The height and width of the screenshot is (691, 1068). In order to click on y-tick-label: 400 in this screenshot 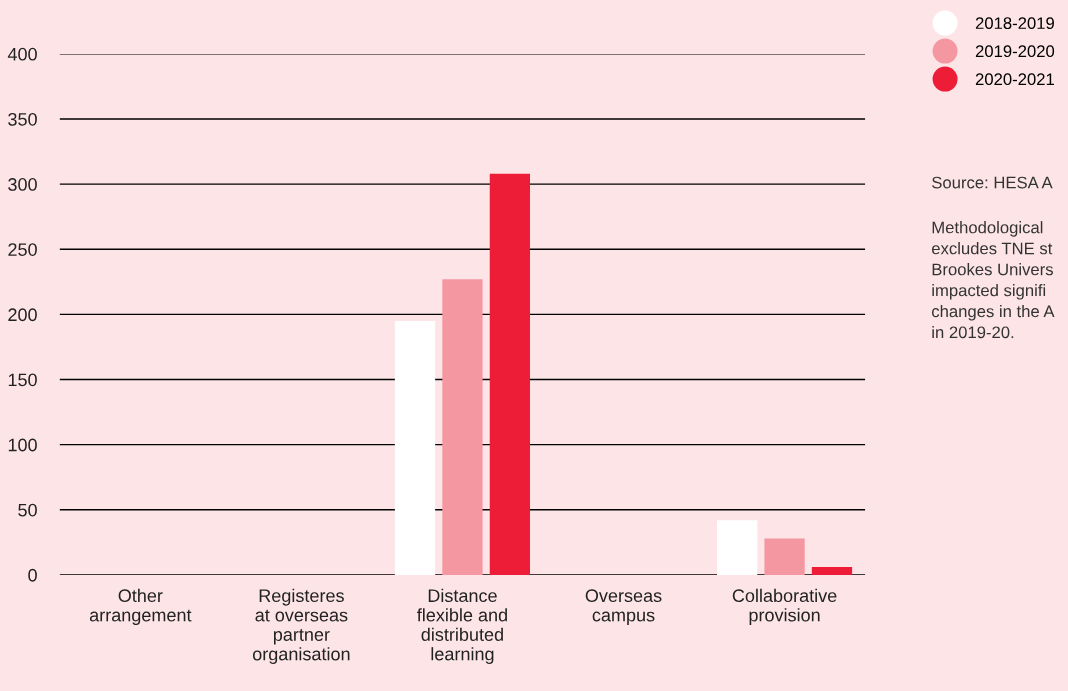, I will do `click(22, 54)`.